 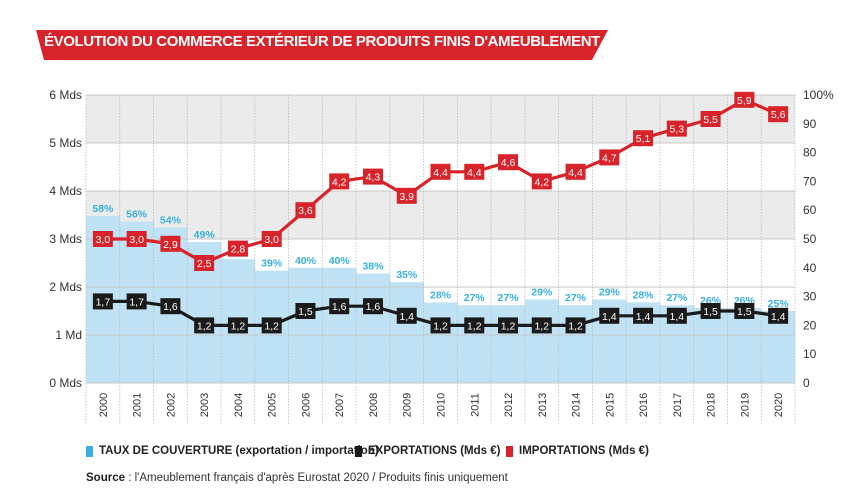 I want to click on title-banner, so click(x=322, y=45).